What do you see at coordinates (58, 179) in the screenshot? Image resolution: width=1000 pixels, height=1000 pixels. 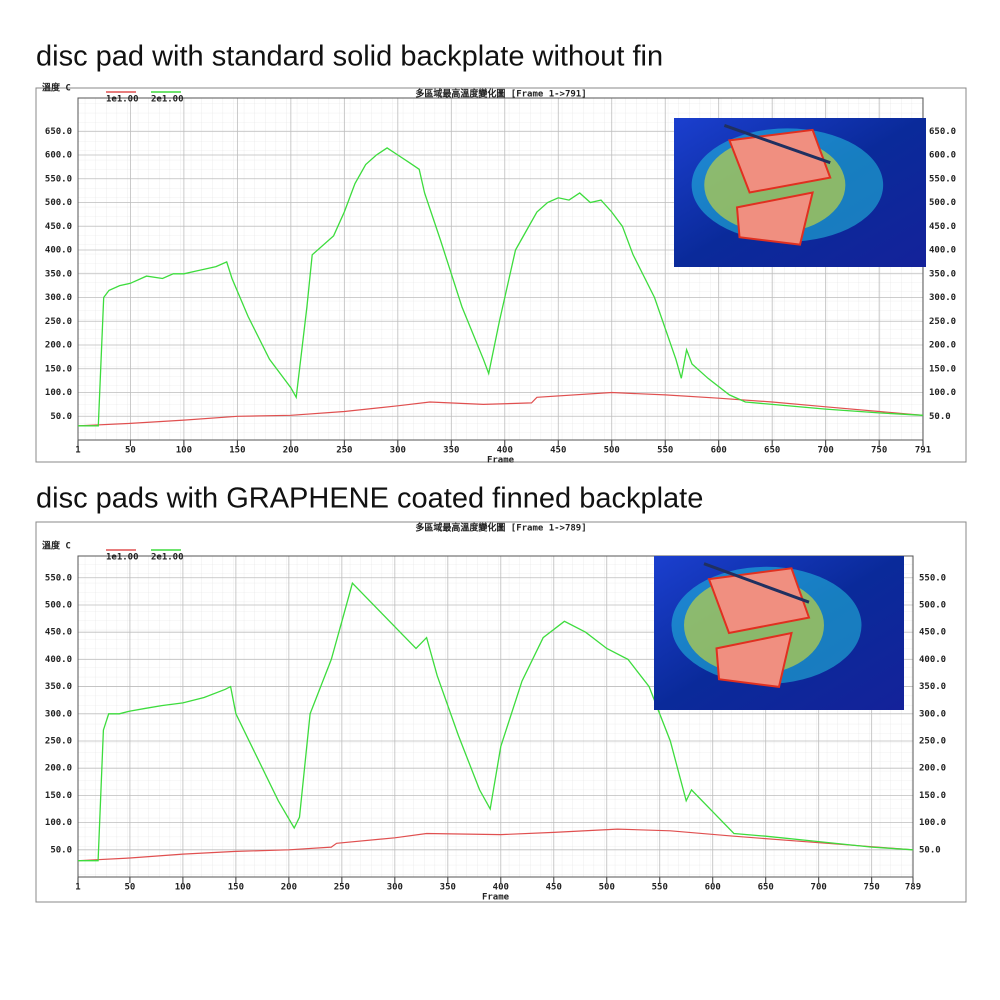 I see `y-tick-label: 550.0` at bounding box center [58, 179].